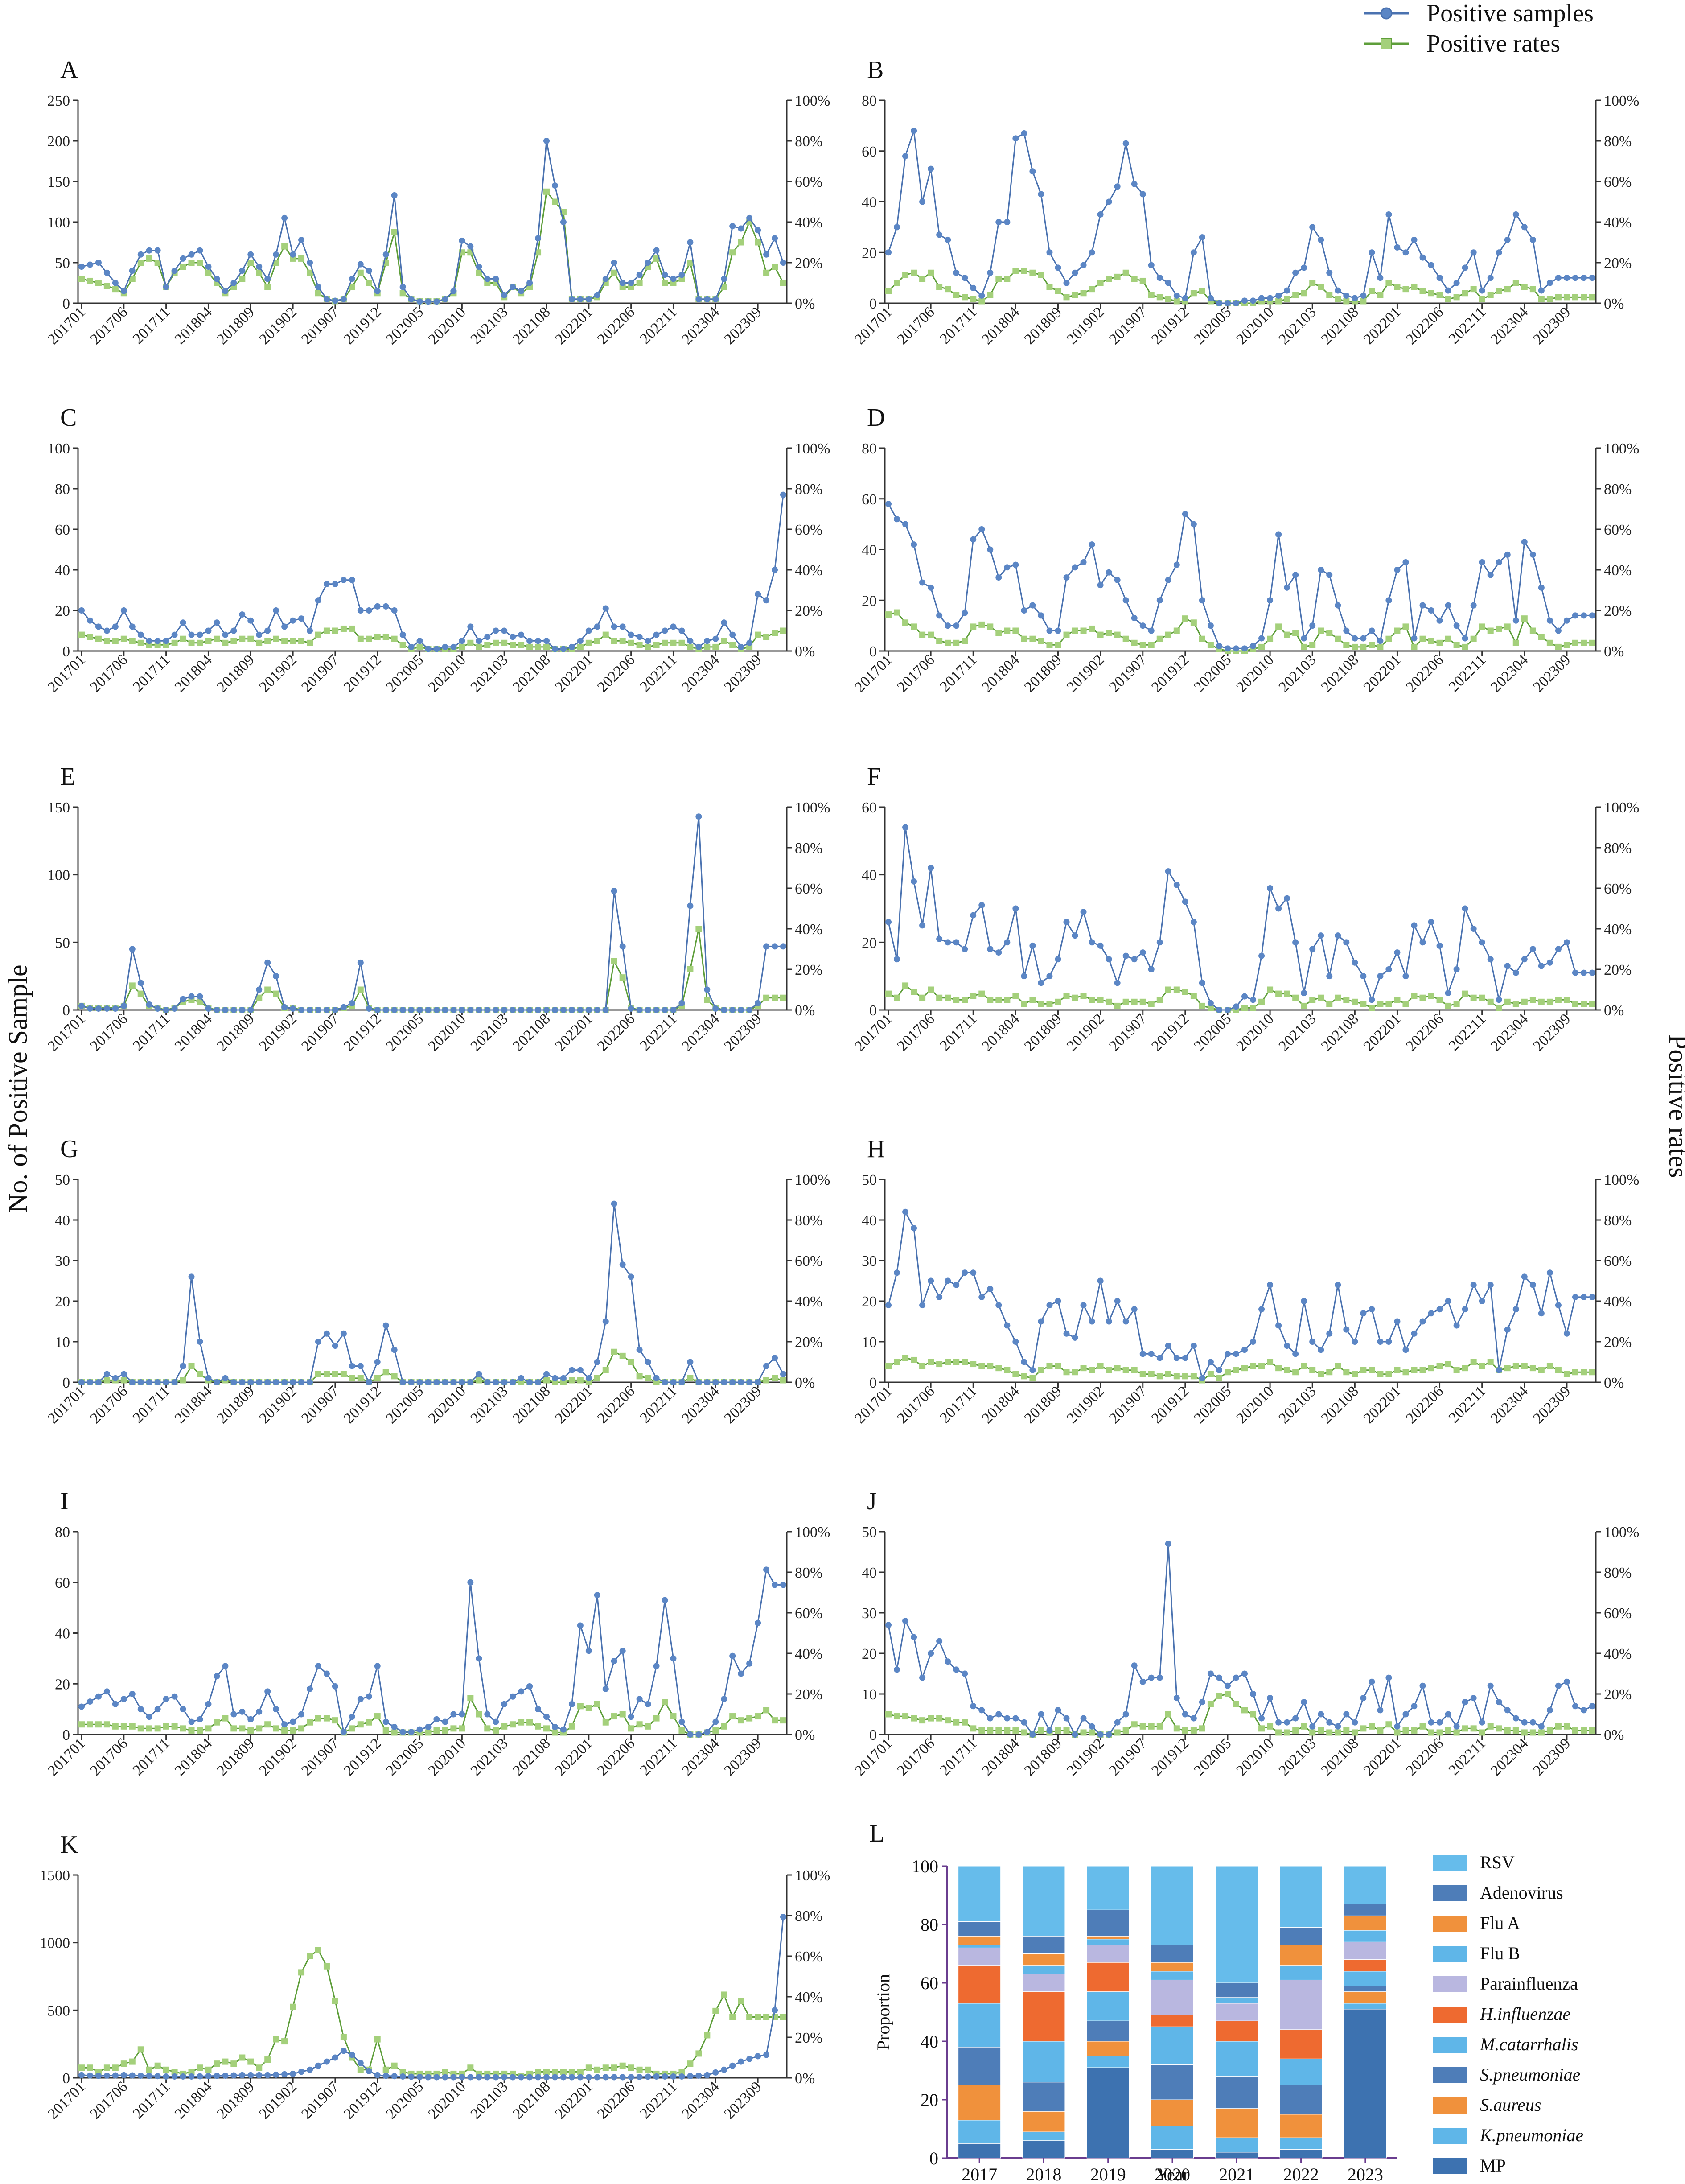 The image size is (1685, 2184). What do you see at coordinates (1450, 1863) in the screenshot?
I see `legend-swatch` at bounding box center [1450, 1863].